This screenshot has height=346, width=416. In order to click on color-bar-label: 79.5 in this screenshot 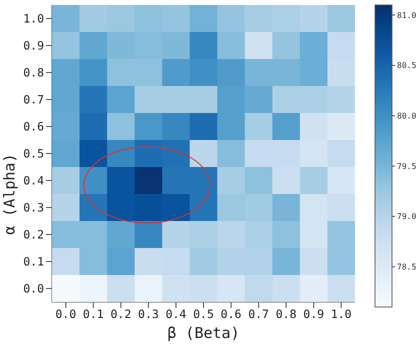, I will do `click(406, 166)`.